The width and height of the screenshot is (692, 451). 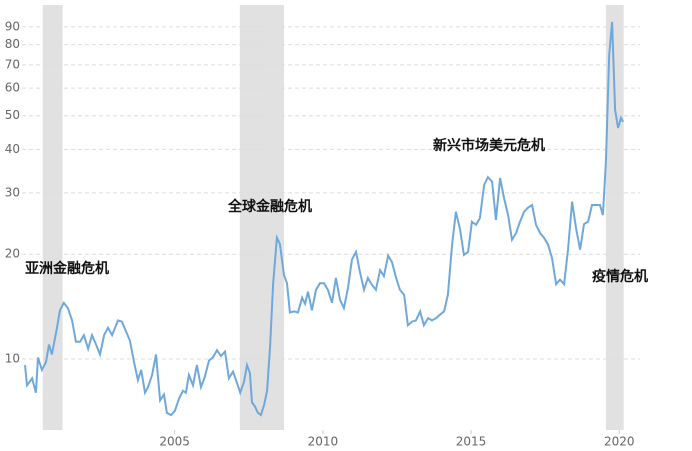 What do you see at coordinates (12, 192) in the screenshot?
I see `y-tick-label: 30` at bounding box center [12, 192].